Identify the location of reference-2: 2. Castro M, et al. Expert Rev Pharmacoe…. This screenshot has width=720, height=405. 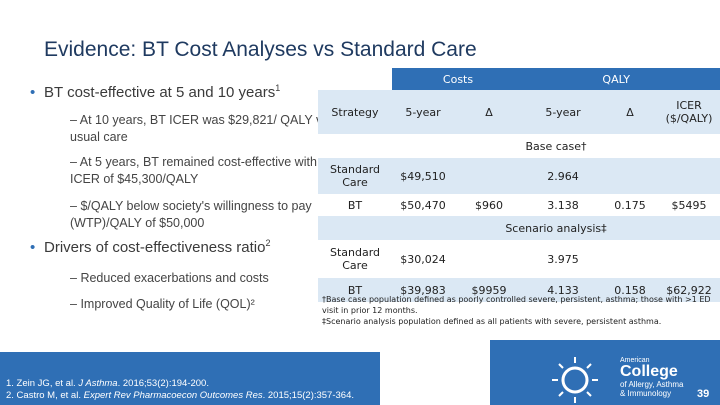
(180, 395).